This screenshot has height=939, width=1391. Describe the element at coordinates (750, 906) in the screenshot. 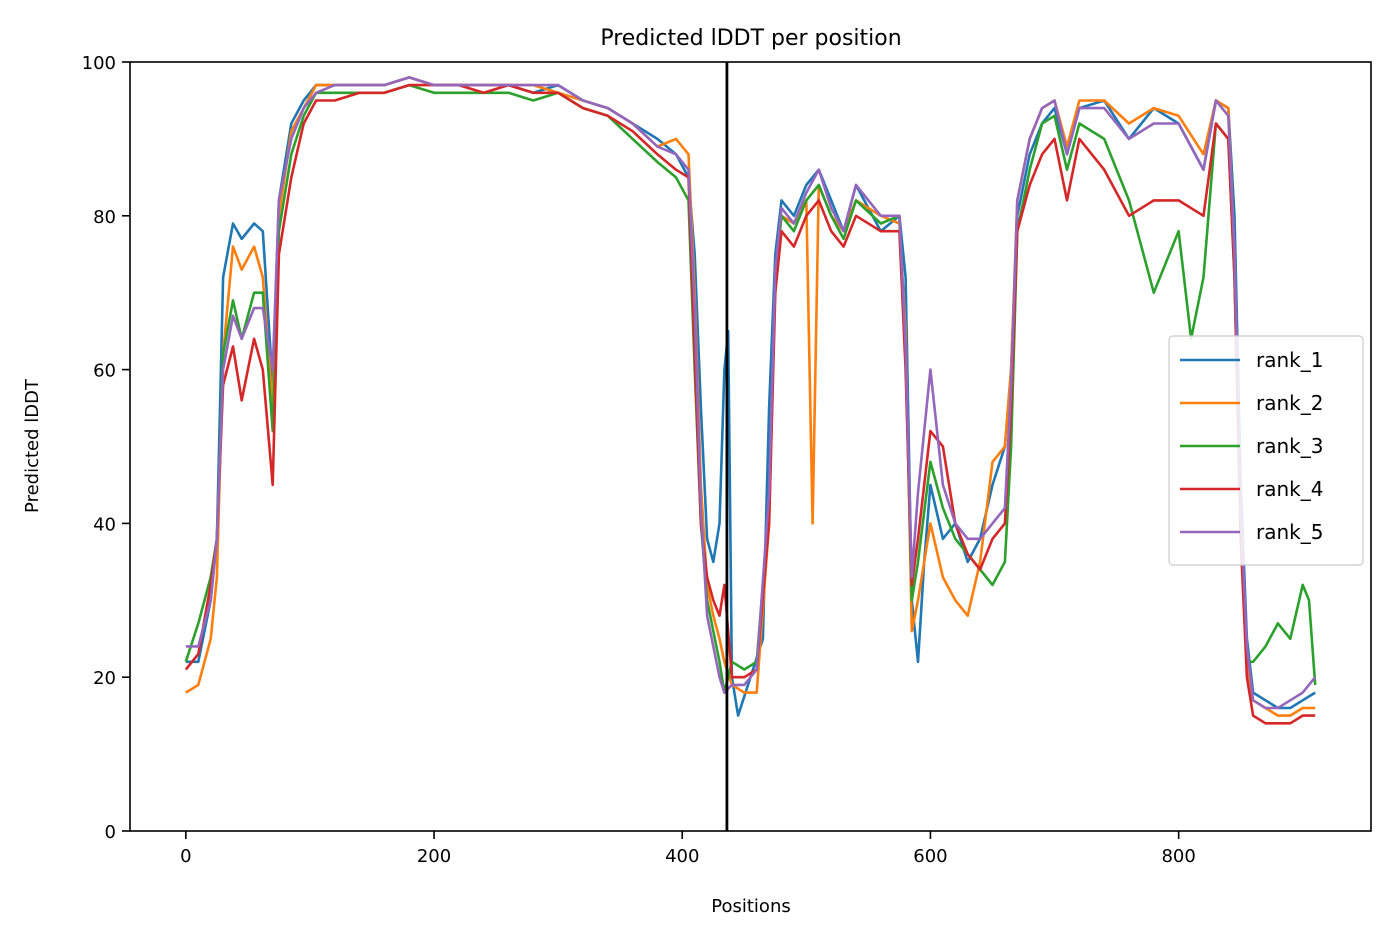

I see `x-axis-label: Positions` at that location.